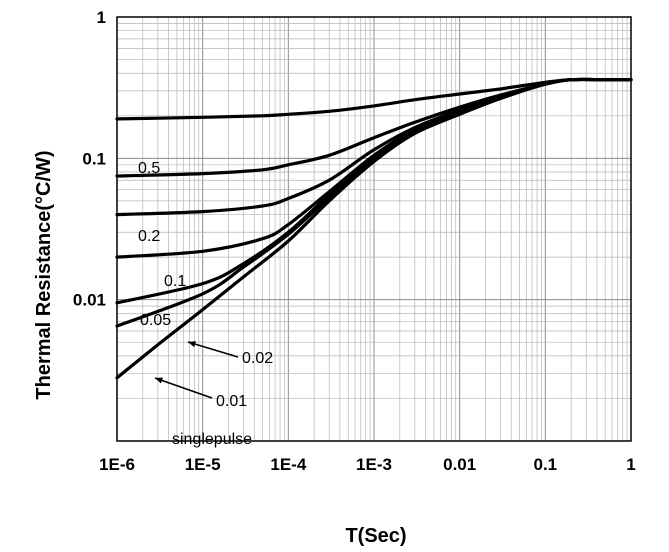  Describe the element at coordinates (149, 236) in the screenshot. I see `curve-label: 0.2` at that location.